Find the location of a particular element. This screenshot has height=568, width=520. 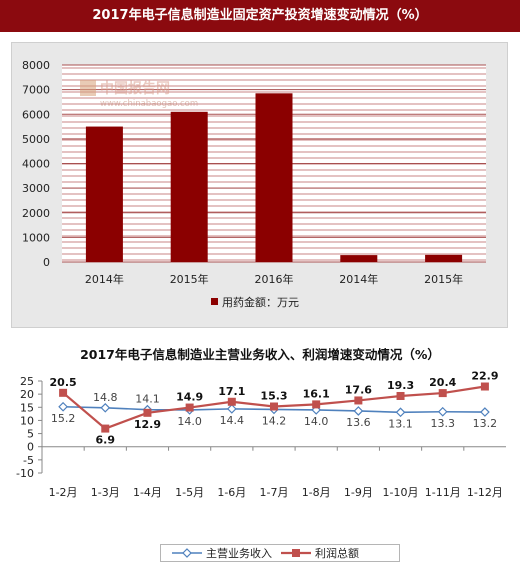

data-label: 14.1 is located at coordinates (147, 399).